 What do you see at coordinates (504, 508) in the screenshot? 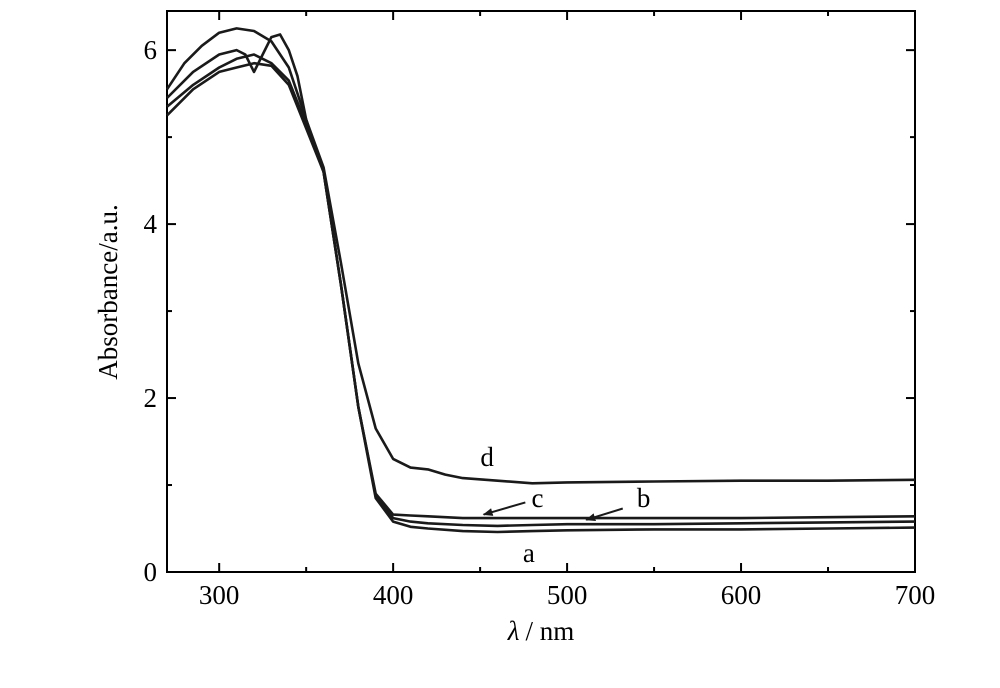
I see `annotation-arrow-c` at bounding box center [504, 508].